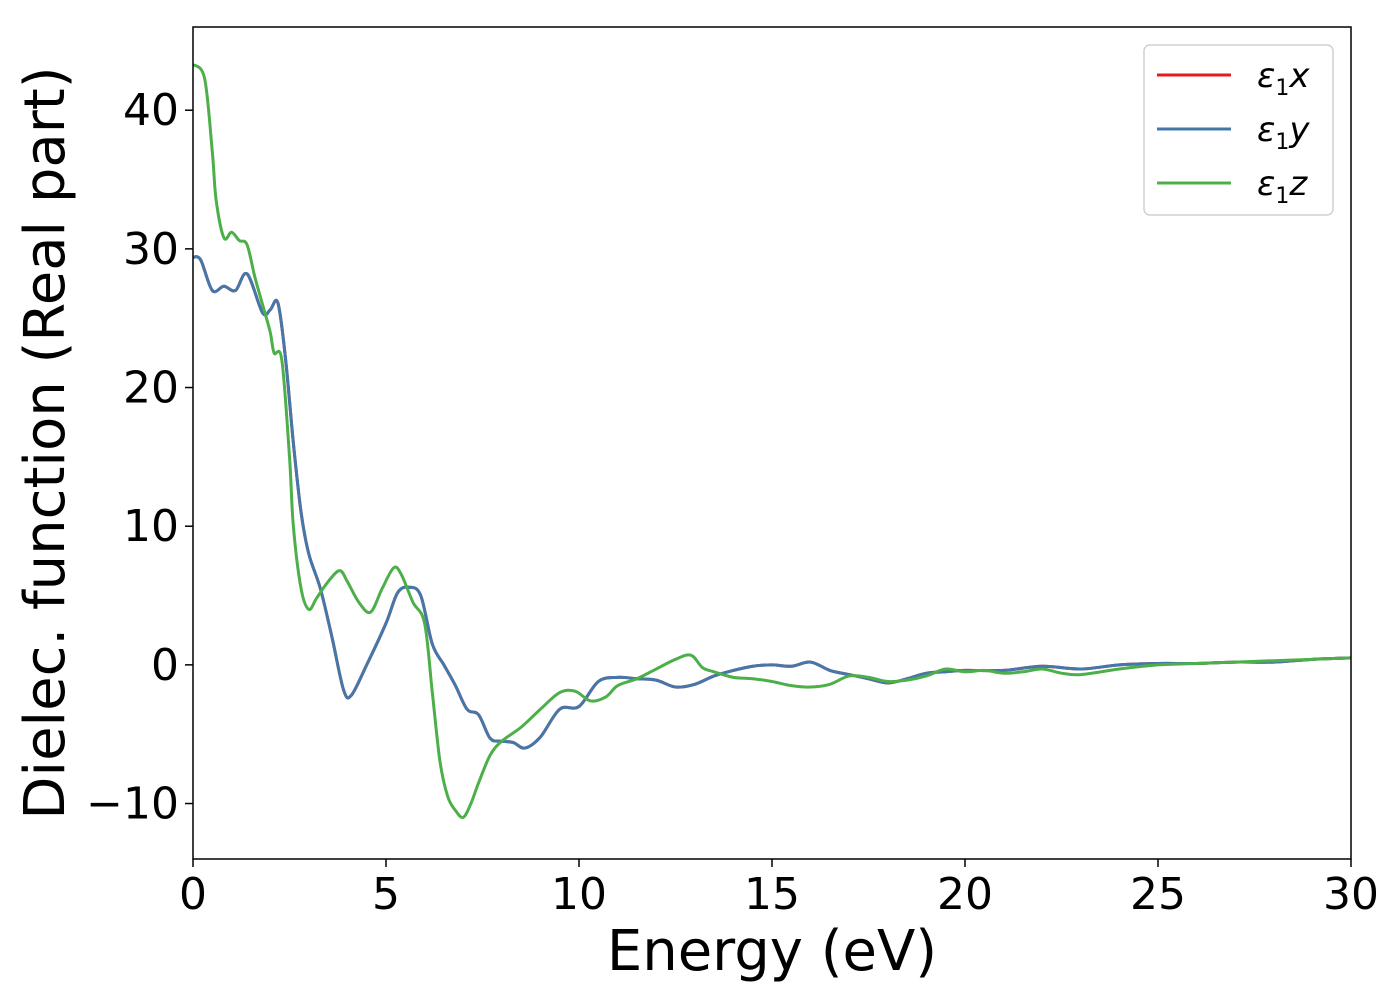 The height and width of the screenshot is (1000, 1400). I want to click on legend-box, so click(1238, 130).